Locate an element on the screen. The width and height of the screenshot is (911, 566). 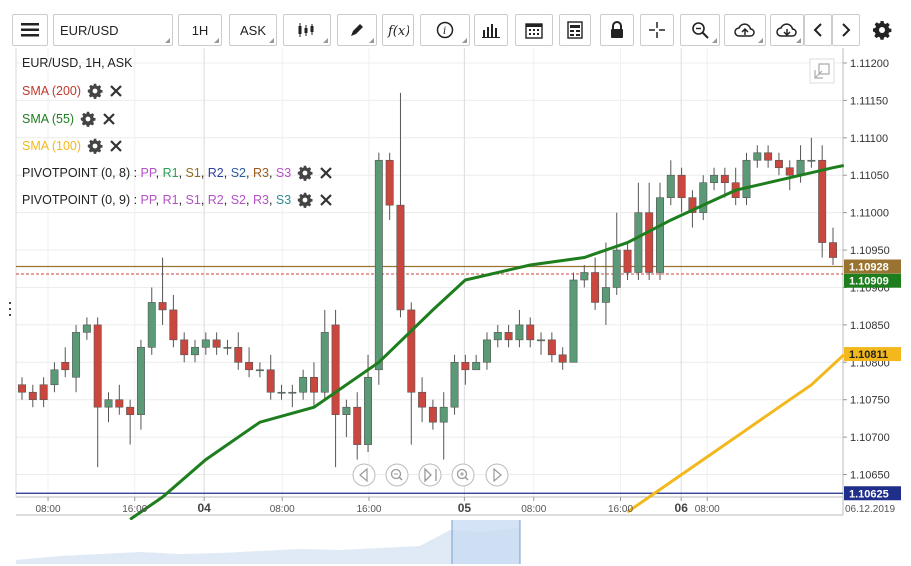
magnifier-icon is located at coordinates (700, 30).